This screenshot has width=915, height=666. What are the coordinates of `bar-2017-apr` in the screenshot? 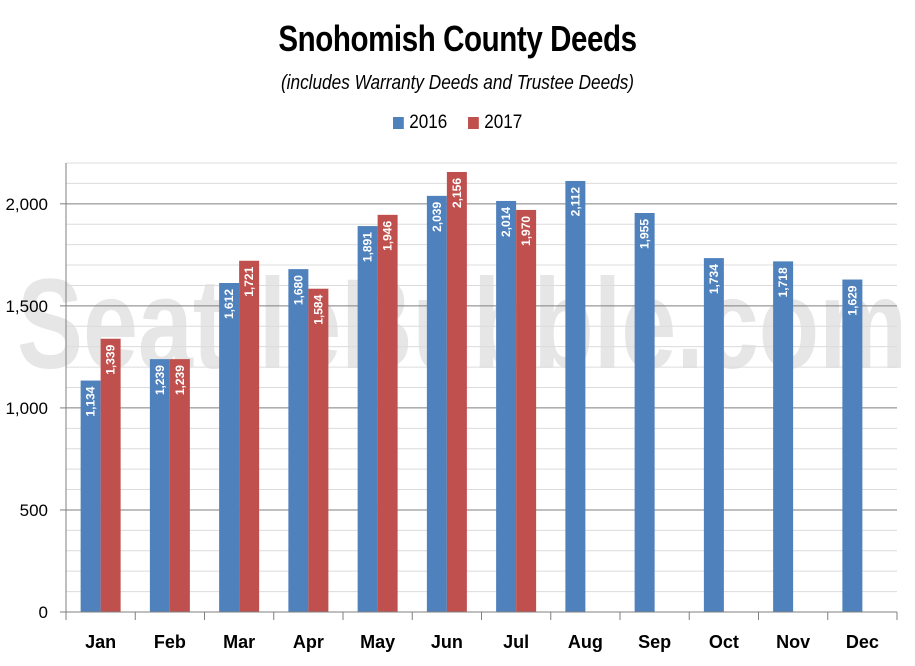 It's located at (318, 450).